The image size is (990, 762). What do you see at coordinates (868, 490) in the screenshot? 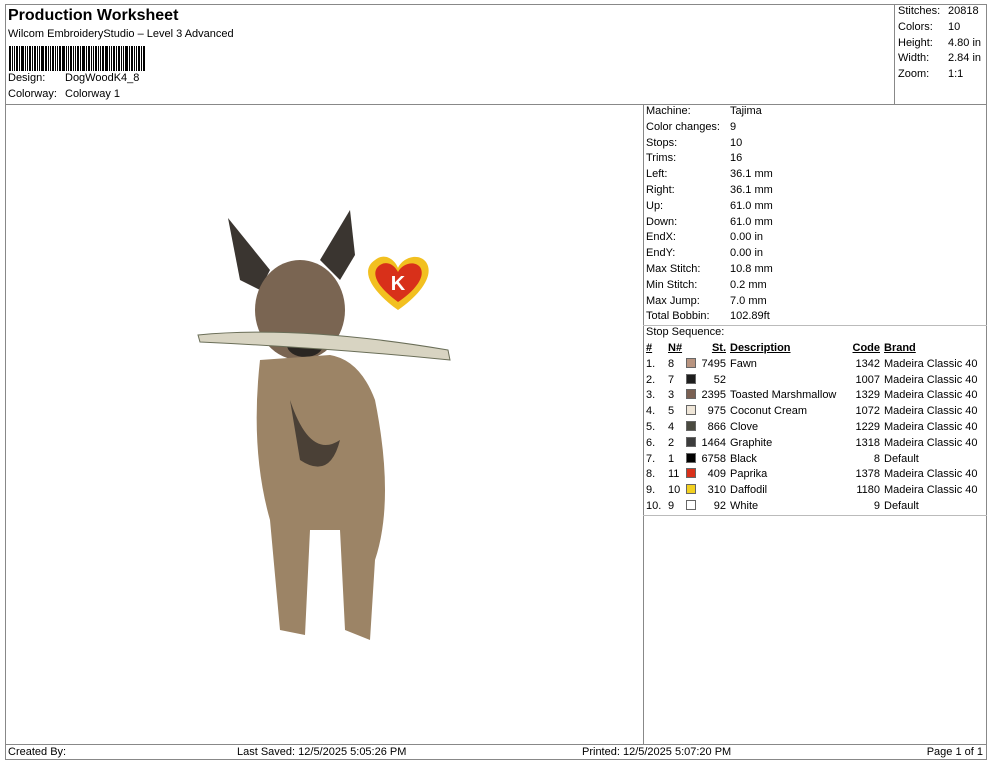
I see `row-code: 1180` at bounding box center [868, 490].